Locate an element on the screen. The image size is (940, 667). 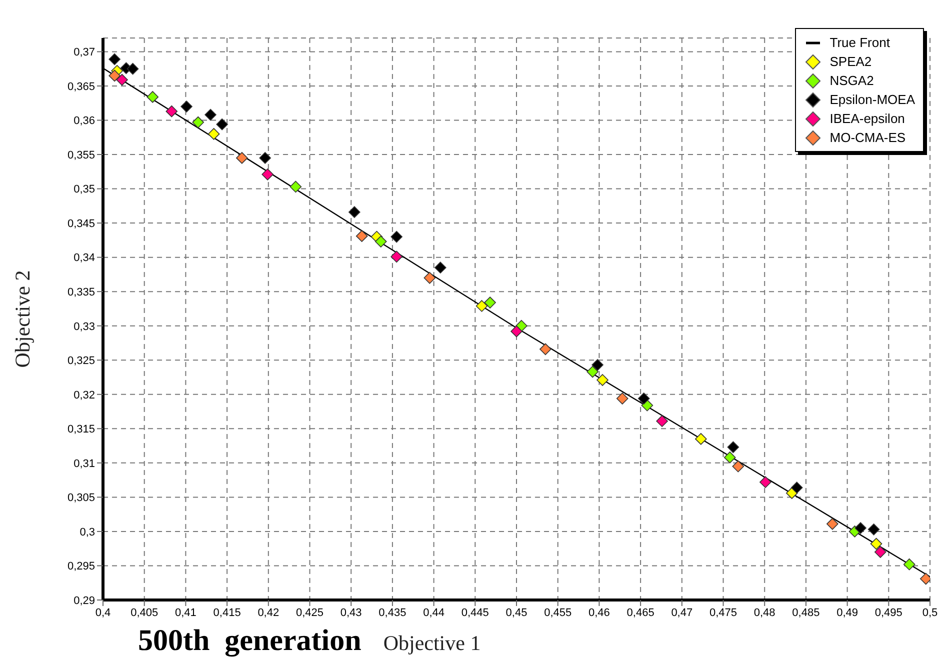
y-tick-label: 0,295 is located at coordinates (81, 566).